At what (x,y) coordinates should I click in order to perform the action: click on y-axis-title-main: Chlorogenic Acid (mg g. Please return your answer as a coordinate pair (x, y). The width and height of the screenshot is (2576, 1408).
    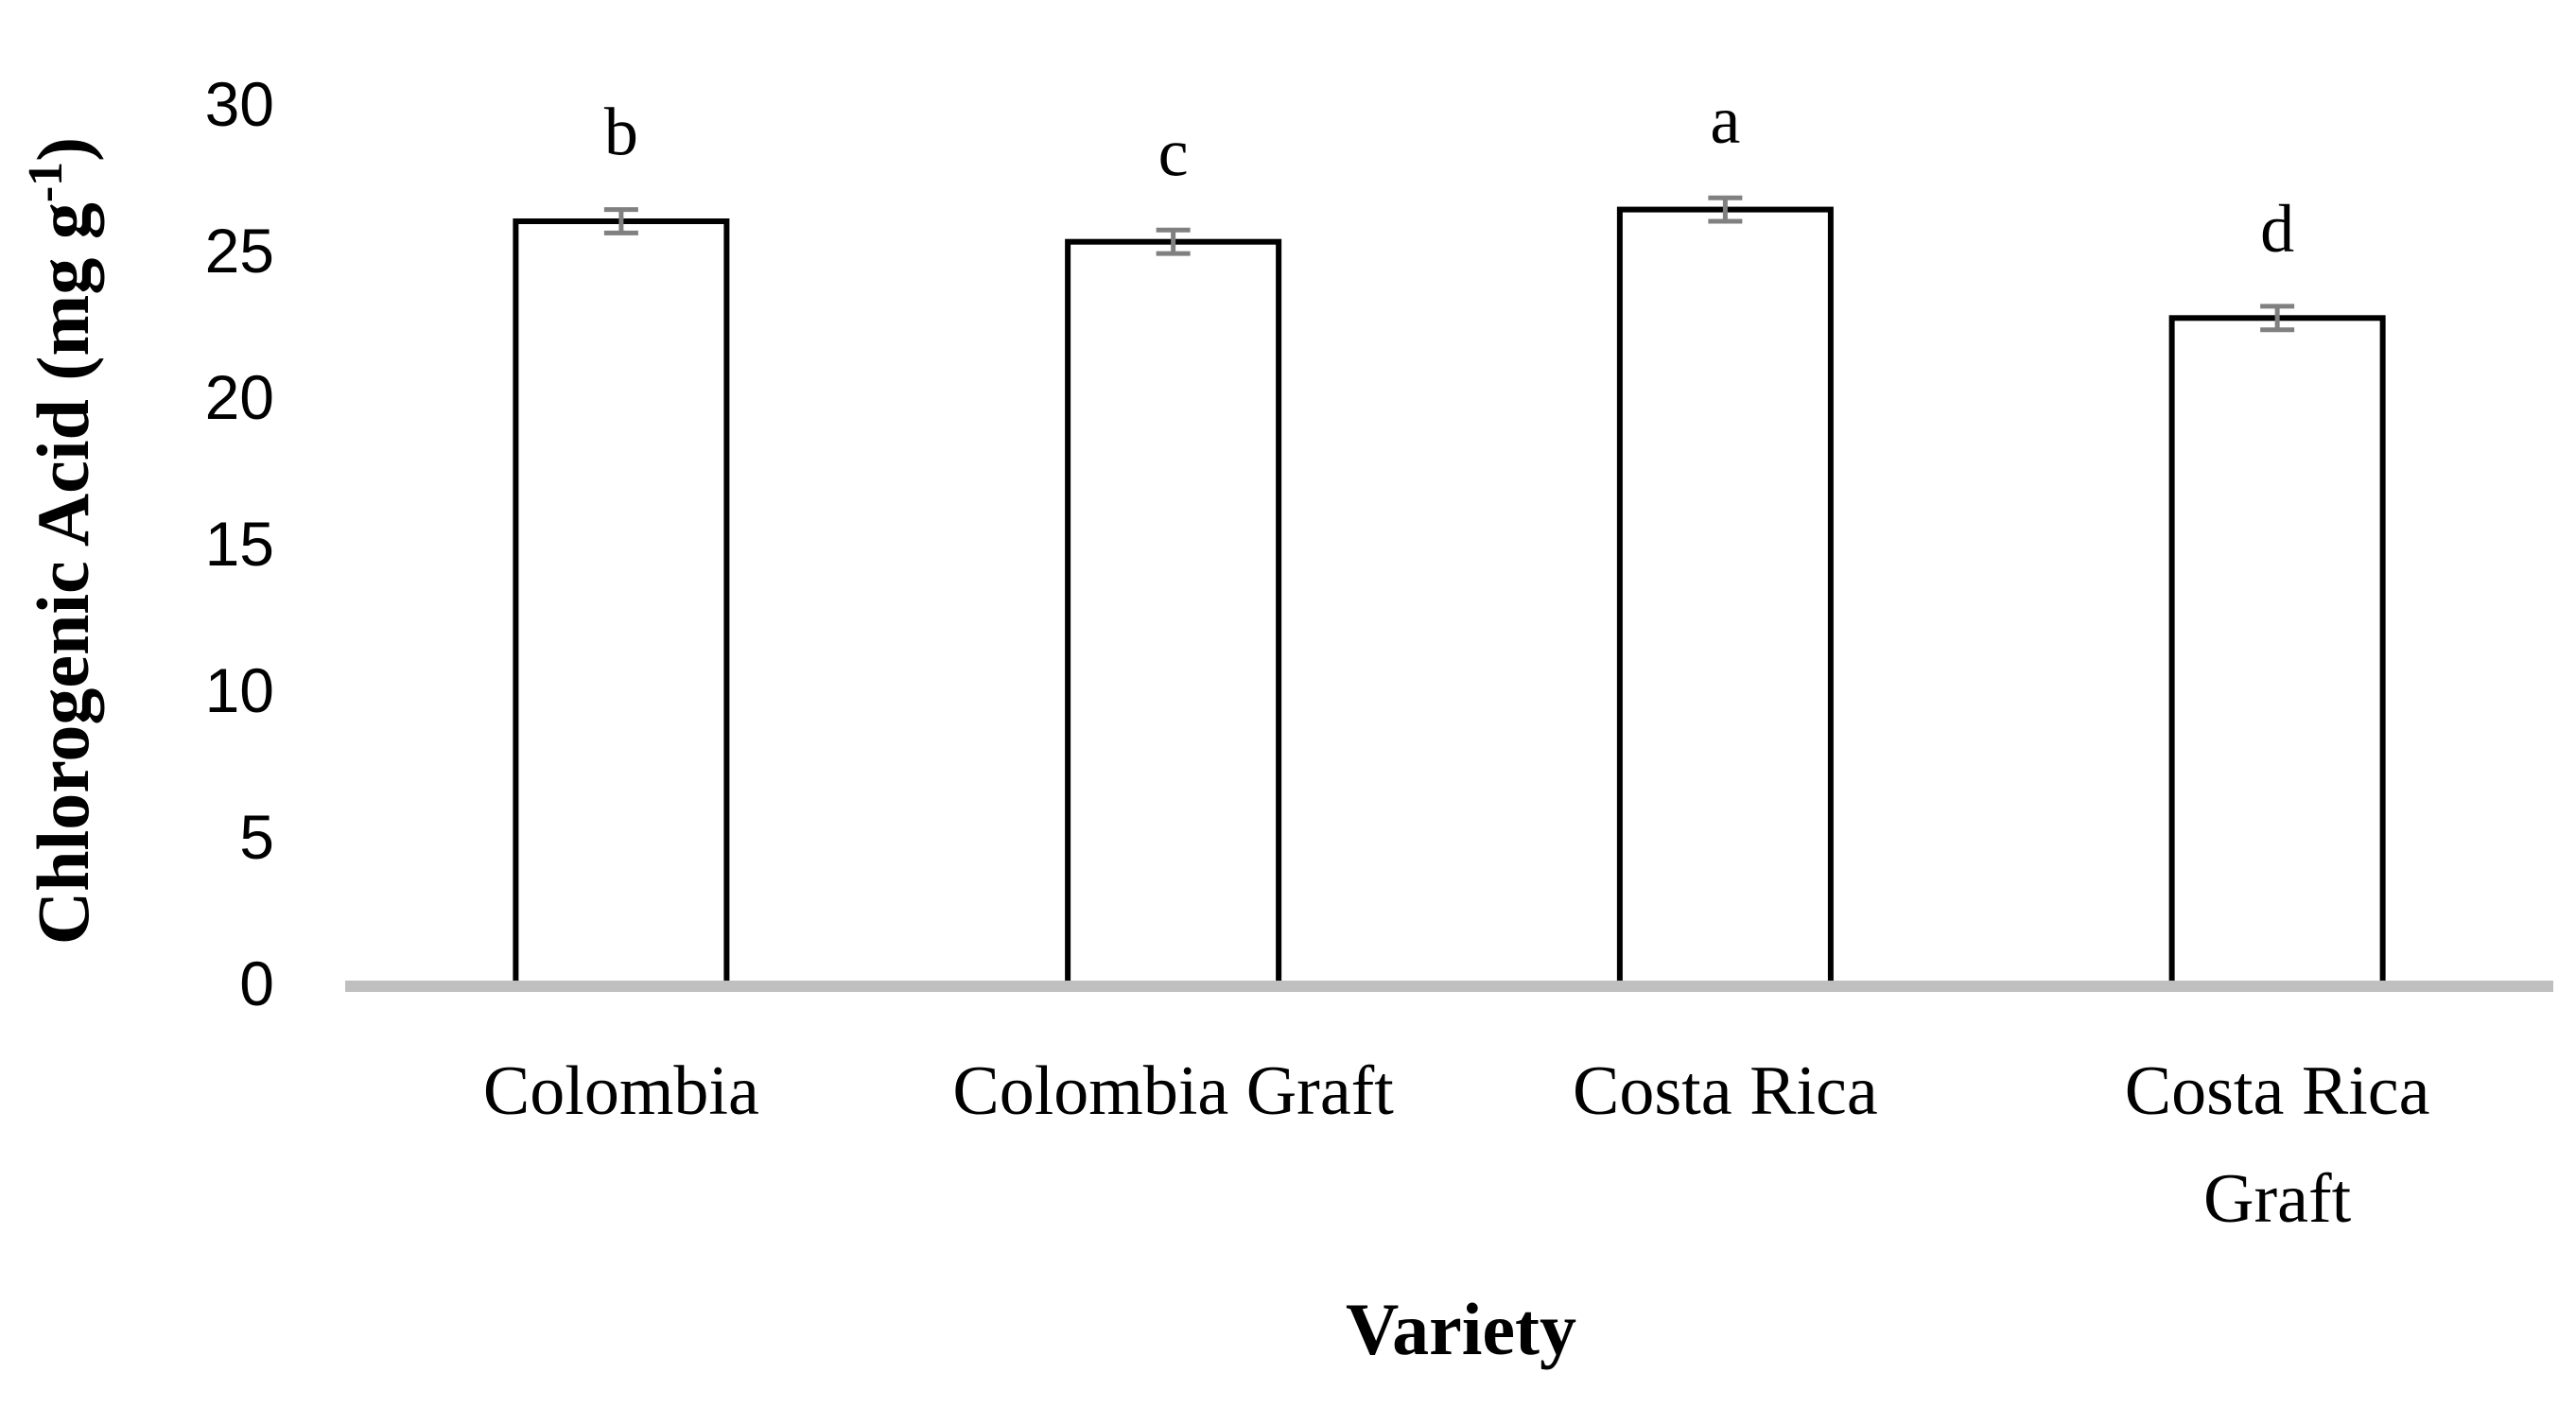
    Looking at the image, I should click on (63, 573).